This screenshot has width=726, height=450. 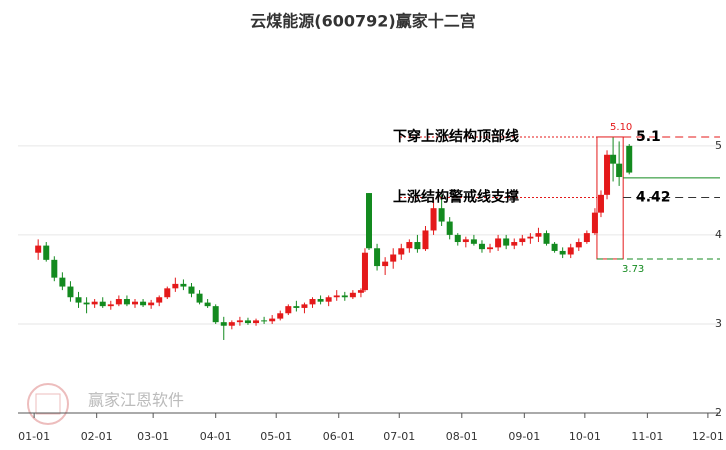 What do you see at coordinates (97, 436) in the screenshot?
I see `x-tick-label: 02-01` at bounding box center [97, 436].